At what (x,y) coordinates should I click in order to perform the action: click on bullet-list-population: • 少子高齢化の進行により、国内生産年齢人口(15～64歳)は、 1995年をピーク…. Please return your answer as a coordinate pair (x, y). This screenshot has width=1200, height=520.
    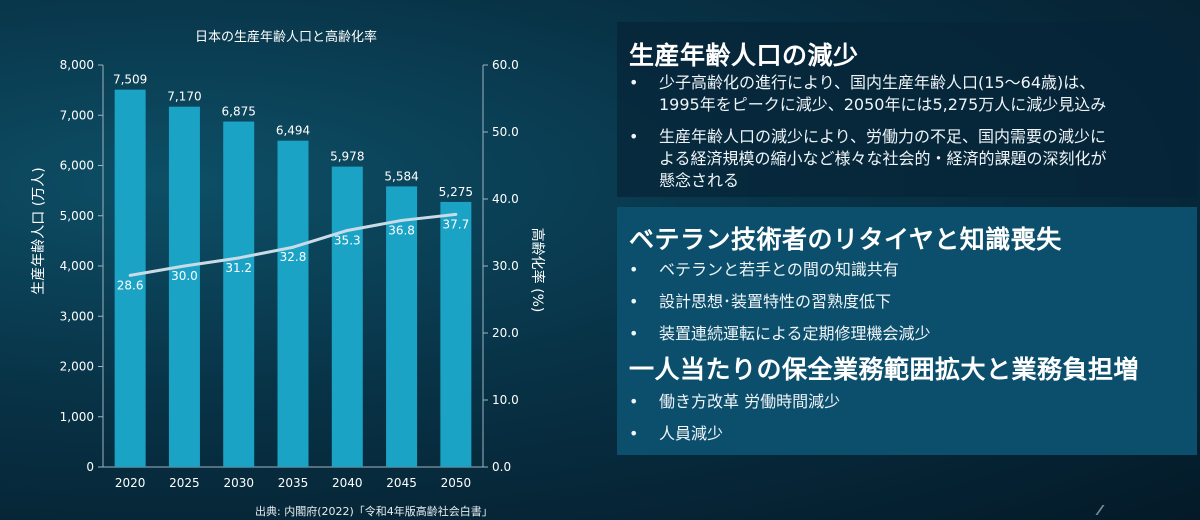
    Looking at the image, I should click on (908, 137).